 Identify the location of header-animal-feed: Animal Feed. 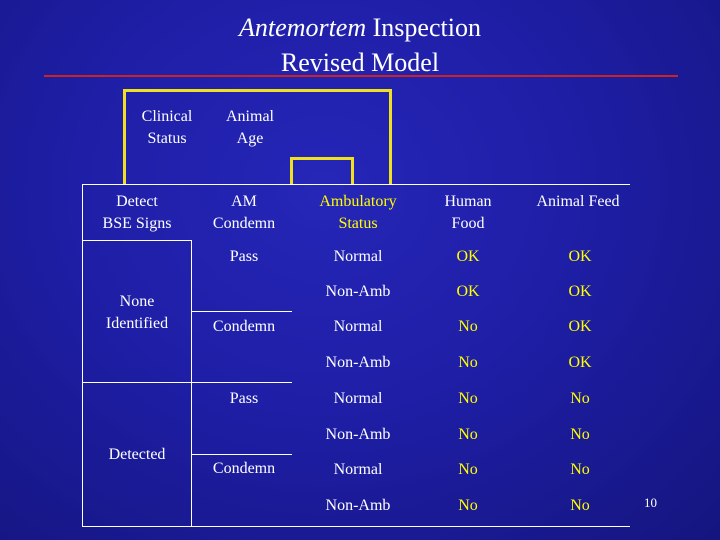
(578, 201).